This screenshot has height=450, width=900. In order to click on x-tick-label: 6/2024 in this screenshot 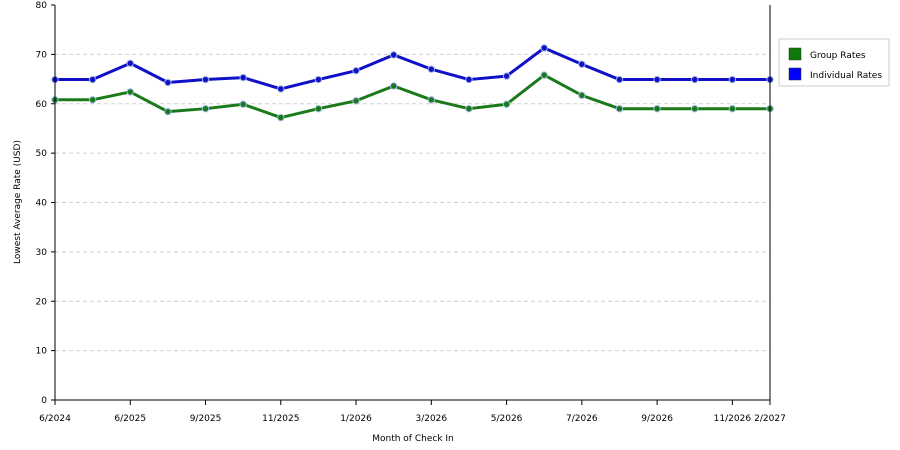, I will do `click(55, 419)`.